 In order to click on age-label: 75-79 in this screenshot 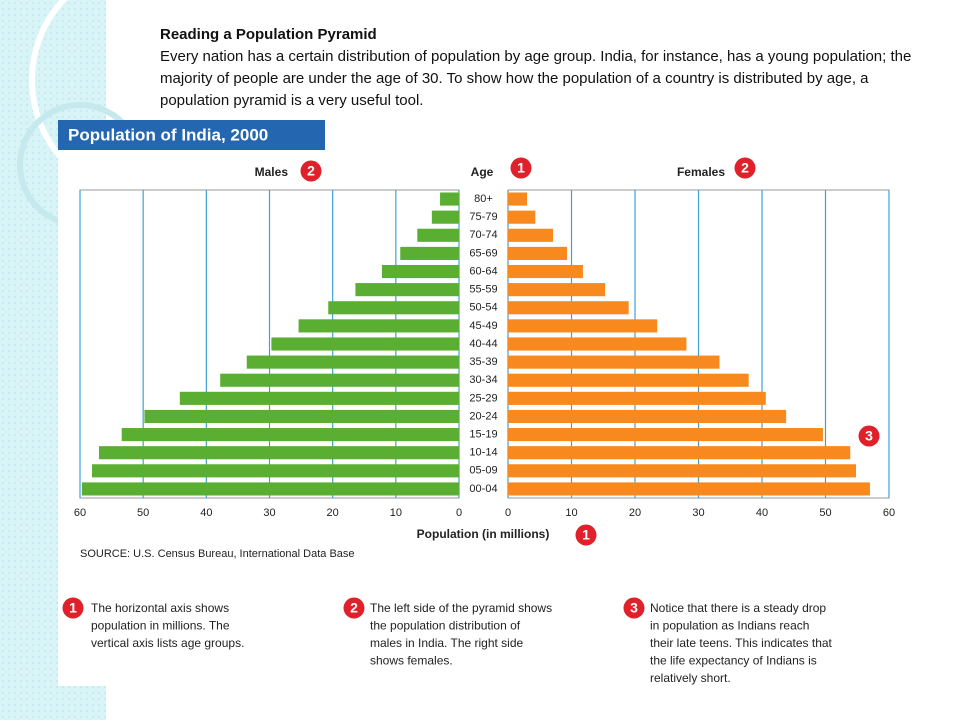, I will do `click(483, 217)`.